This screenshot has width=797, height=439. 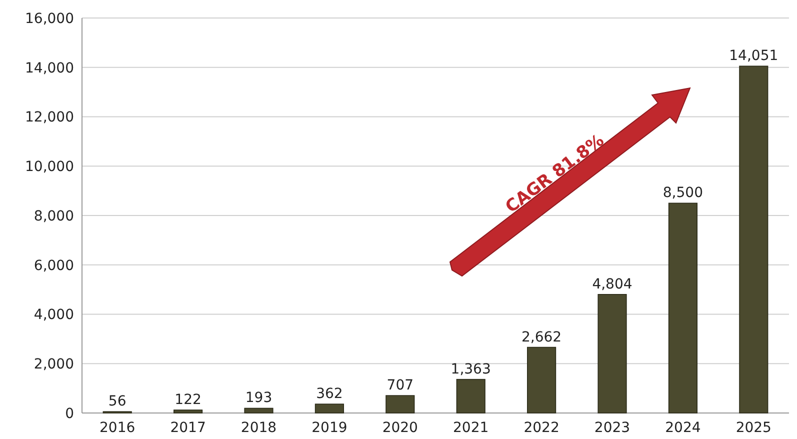 I want to click on x-tick-label: 2019, so click(x=330, y=428).